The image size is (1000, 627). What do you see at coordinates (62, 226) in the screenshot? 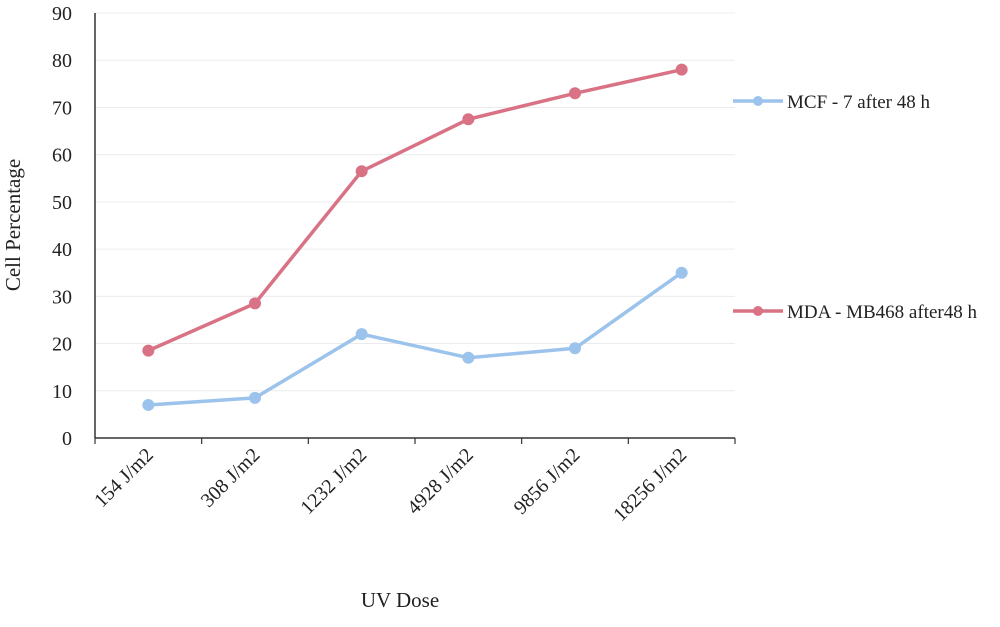
I see `y-tick-labels: 0 10 20 30 40 50 60 70 80 90` at bounding box center [62, 226].